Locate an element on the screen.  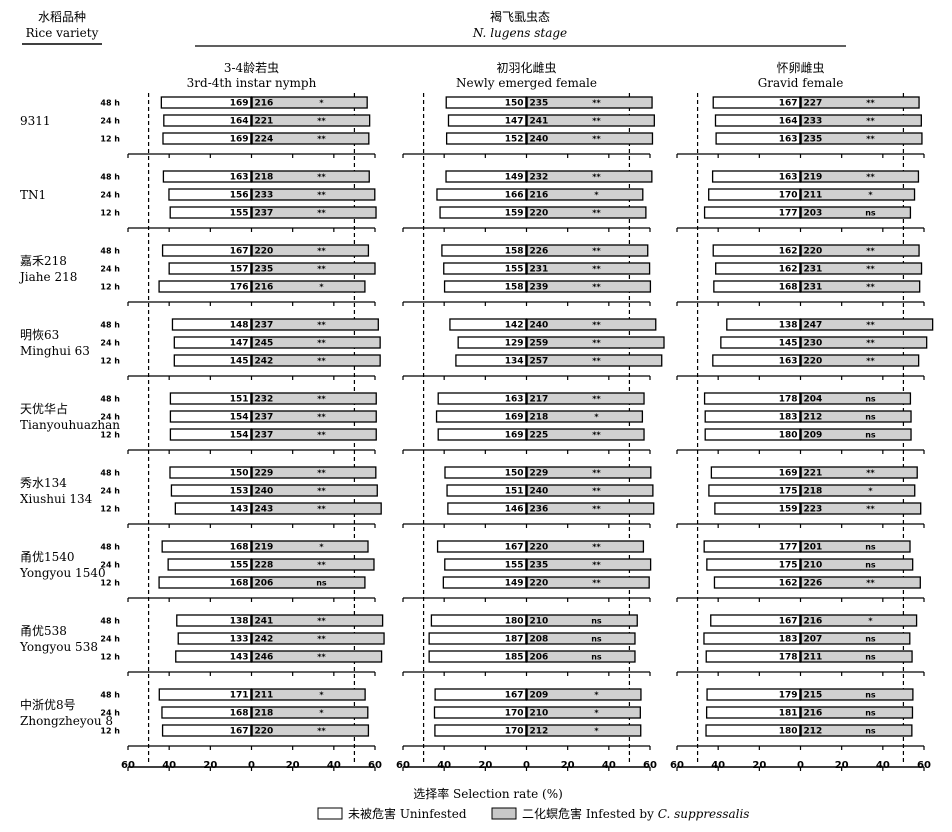
variety-label-cn: 中浙优8号 is located at coordinates (48, 704).